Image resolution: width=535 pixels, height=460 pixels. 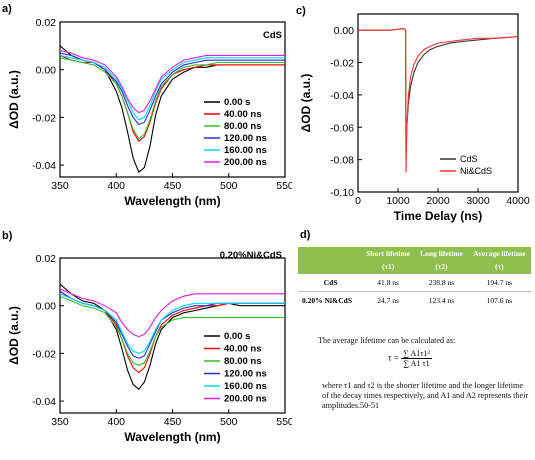 I want to click on table-cell: 194.7 ns, so click(x=499, y=282).